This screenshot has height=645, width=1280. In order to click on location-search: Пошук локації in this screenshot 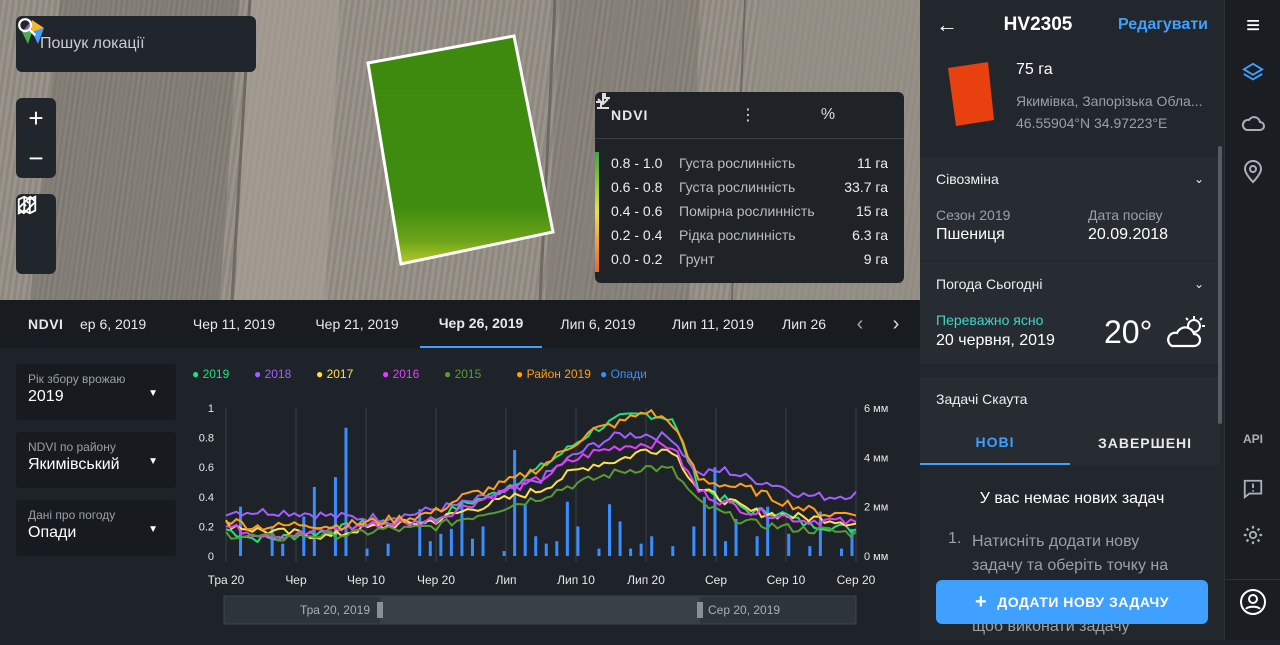, I will do `click(136, 44)`.